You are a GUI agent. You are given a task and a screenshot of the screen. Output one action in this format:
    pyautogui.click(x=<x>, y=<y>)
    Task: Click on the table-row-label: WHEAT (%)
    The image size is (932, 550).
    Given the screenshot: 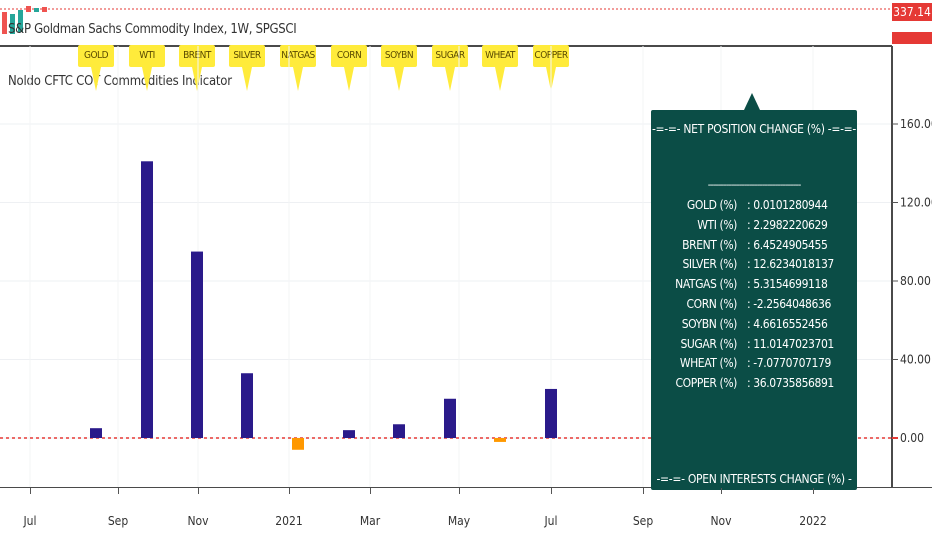 What is the action you would take?
    pyautogui.click(x=708, y=363)
    